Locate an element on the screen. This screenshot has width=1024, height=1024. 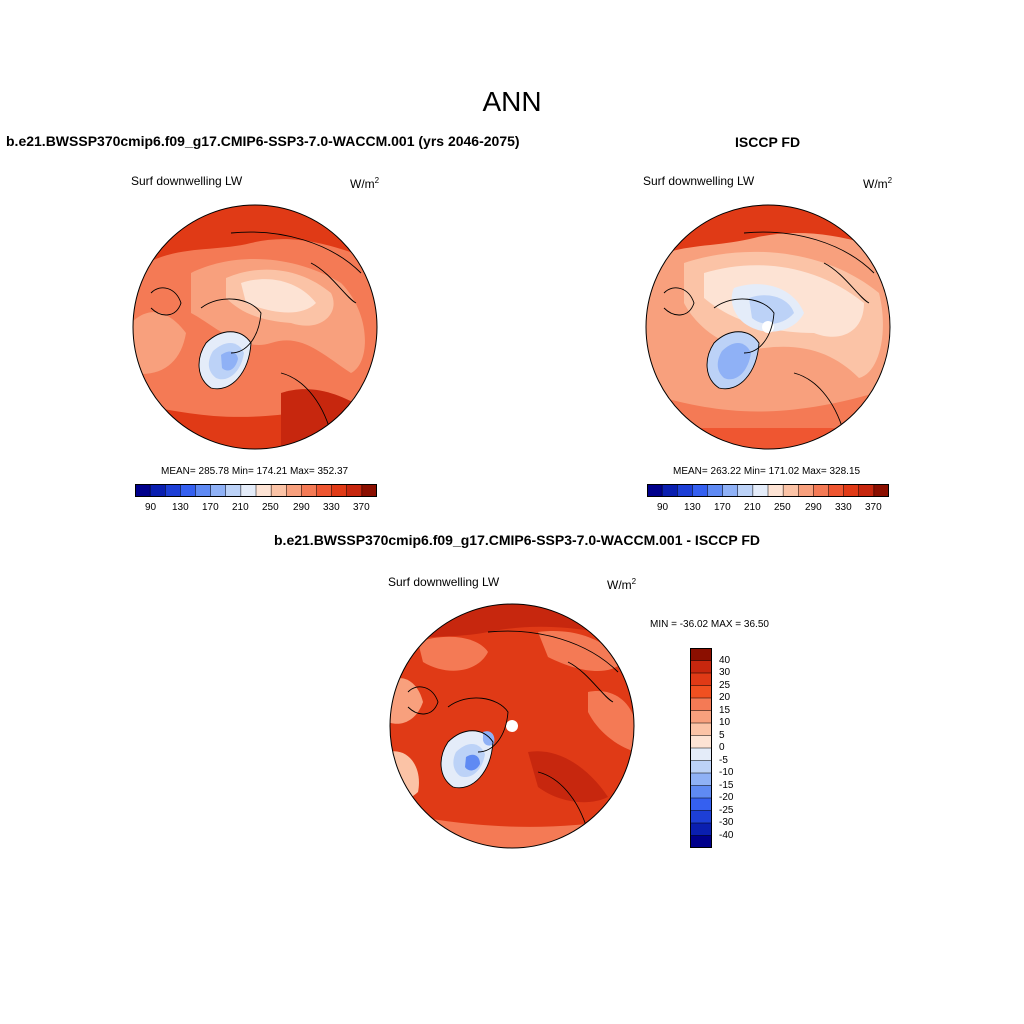
obs-colorbar-tick: 330 is located at coordinates (843, 507).